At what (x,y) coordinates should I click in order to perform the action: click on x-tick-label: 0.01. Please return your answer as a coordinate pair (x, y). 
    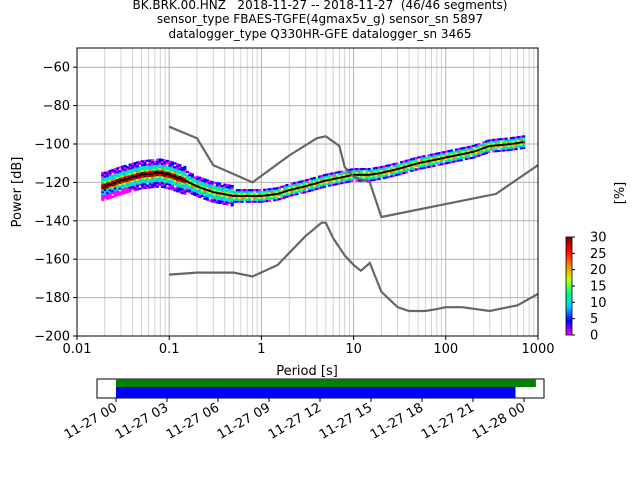
    Looking at the image, I should click on (77, 349).